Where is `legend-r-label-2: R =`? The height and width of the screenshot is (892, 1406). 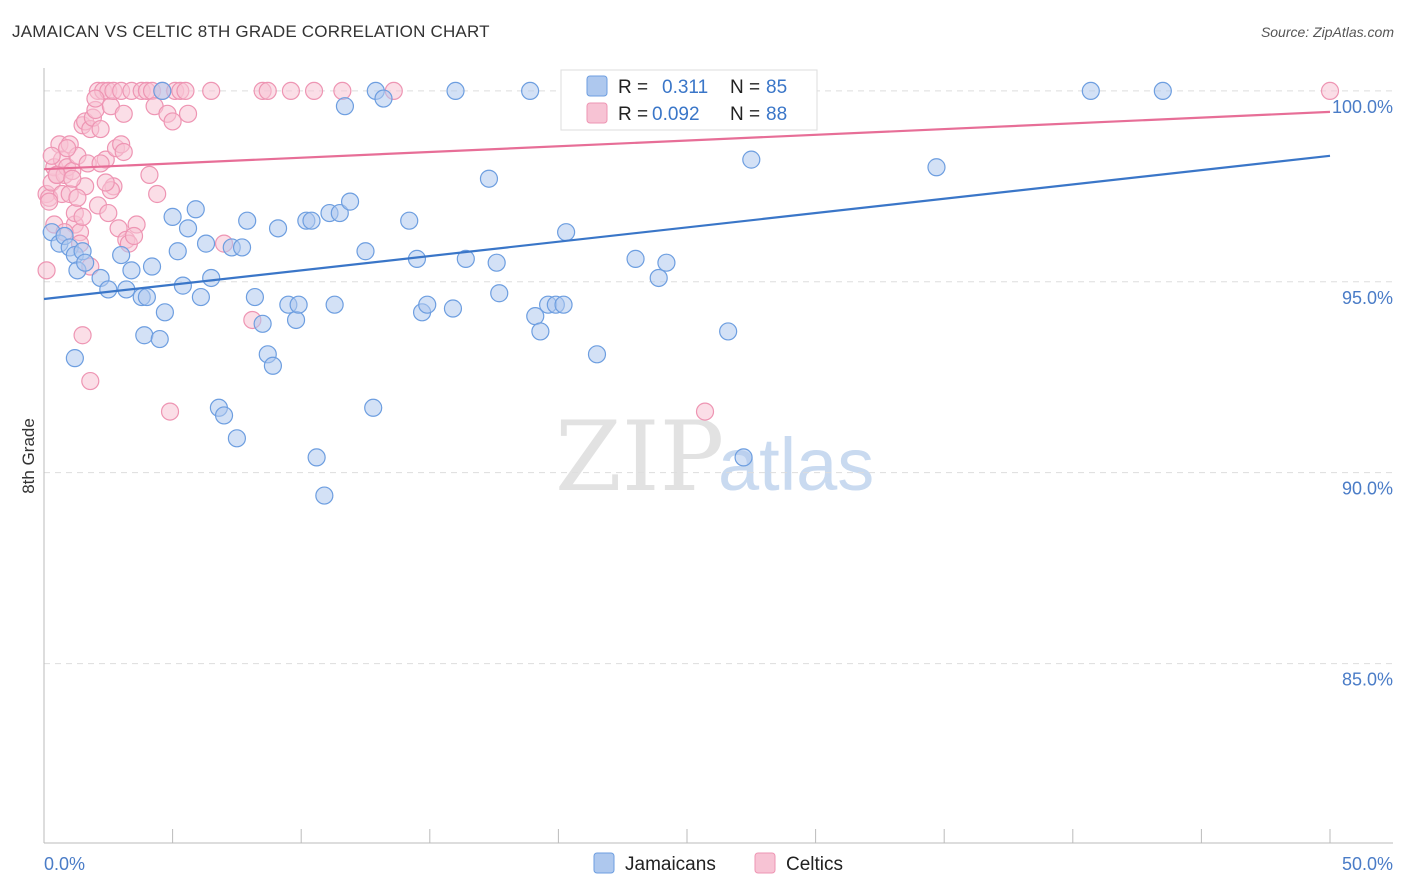 legend-r-label-2: R = is located at coordinates (633, 114).